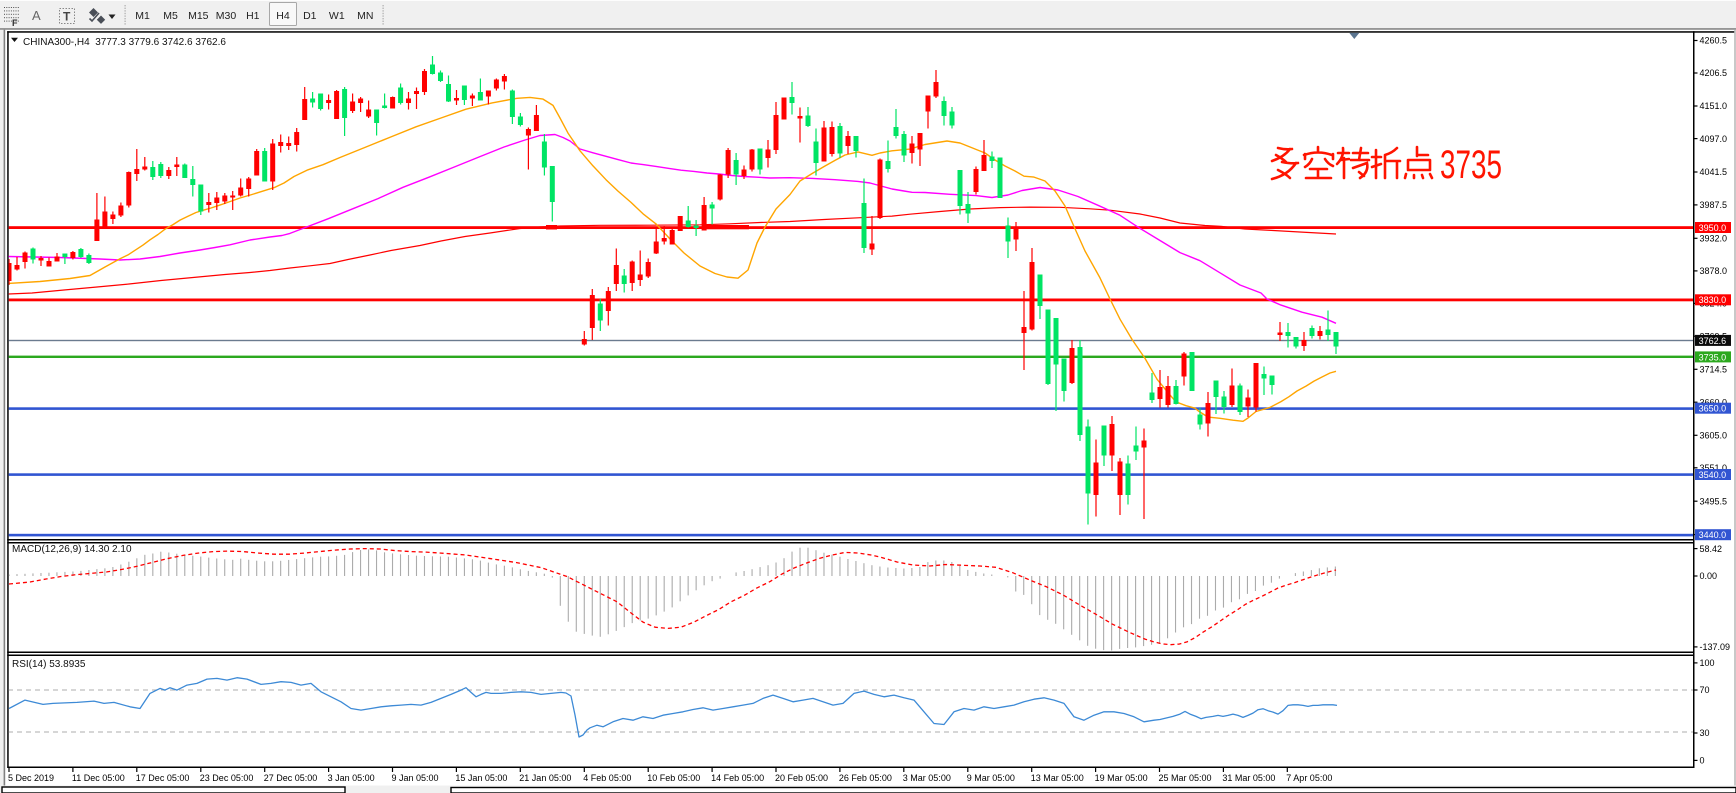  What do you see at coordinates (351, 778) in the screenshot?
I see `svg-text: 3 Jan 05:00` at bounding box center [351, 778].